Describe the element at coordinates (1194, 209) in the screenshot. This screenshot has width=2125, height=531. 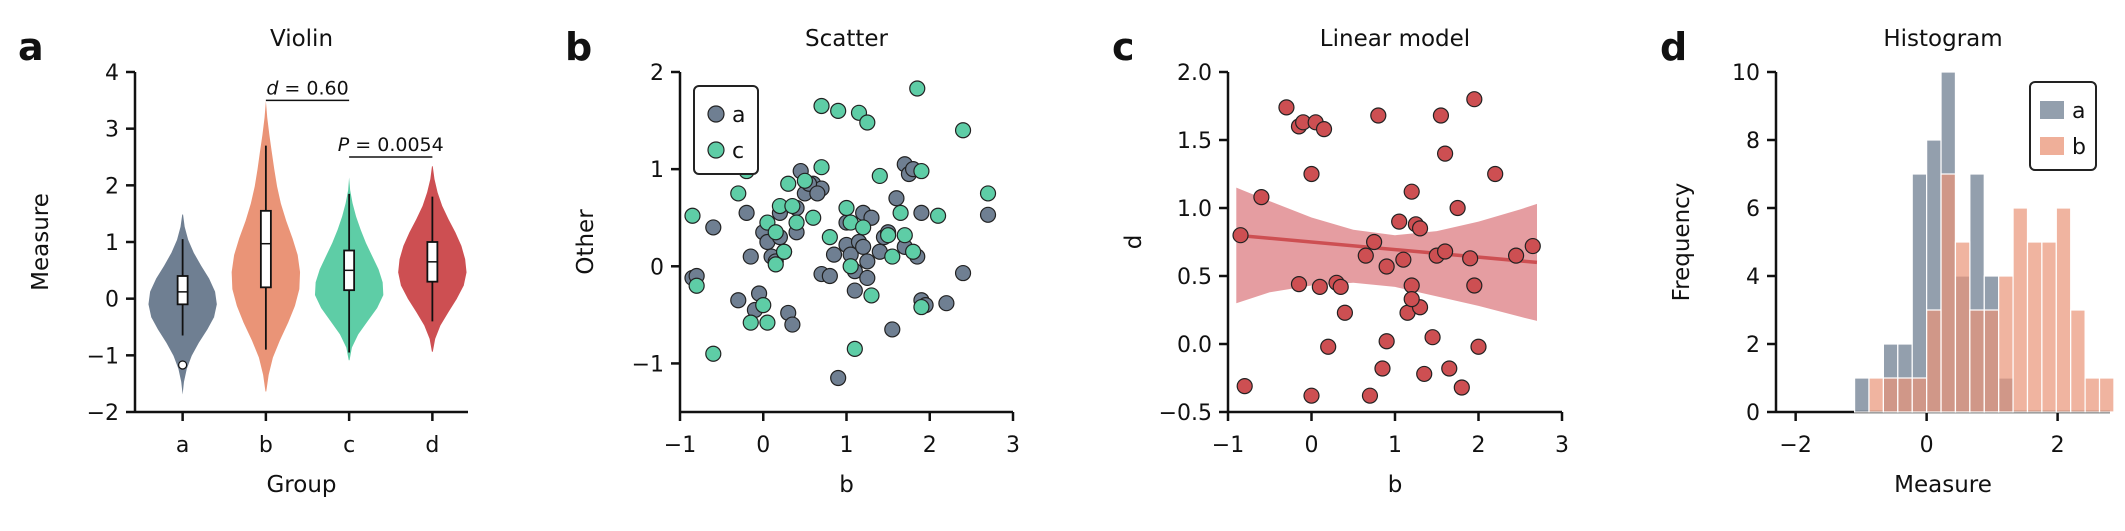
I see `y-tick-label: 1.0` at that location.